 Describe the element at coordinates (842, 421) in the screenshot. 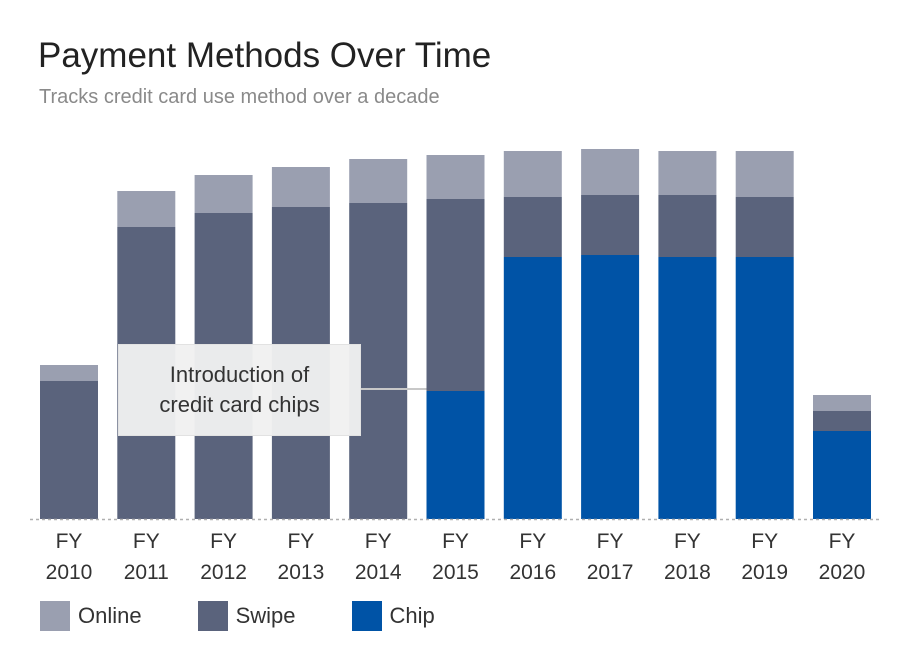

I see `bar-swipe-fy-2020` at that location.